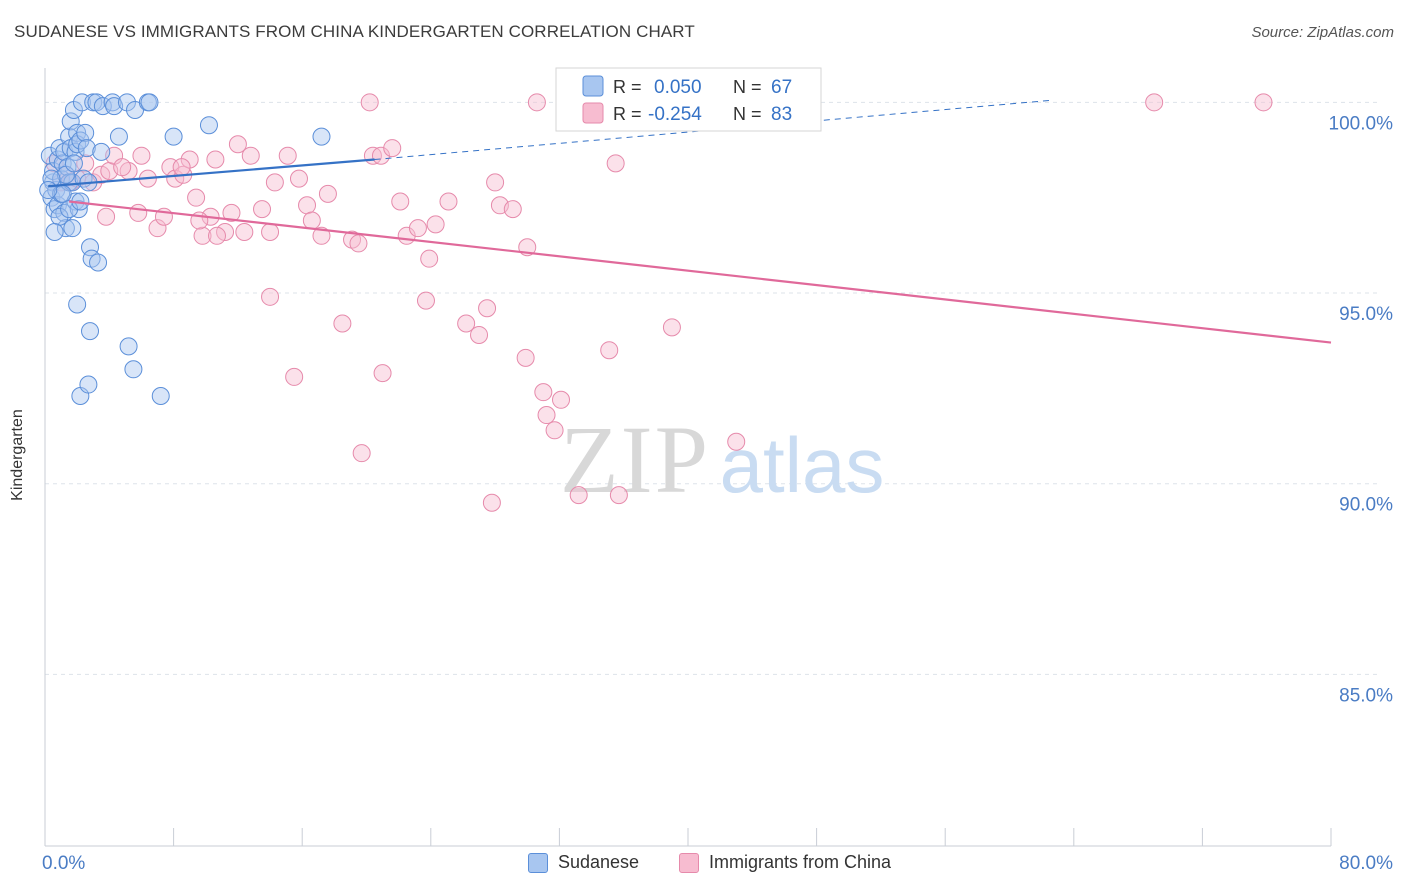  I want to click on legend-r-value-china: -0.254, so click(675, 114).